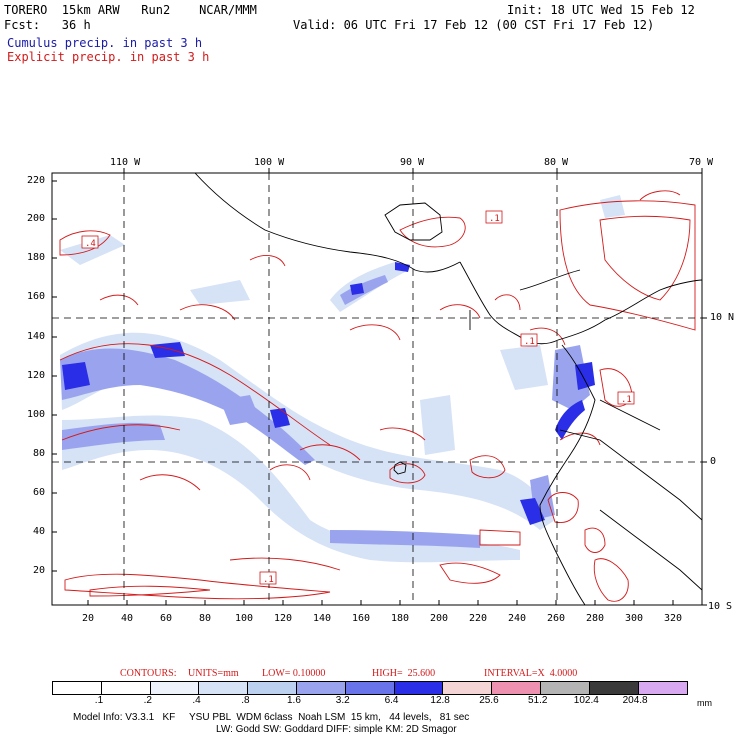 Image resolution: width=740 pixels, height=740 pixels. What do you see at coordinates (404, 673) in the screenshot?
I see `contour-info-high: HIGH= 25.600` at bounding box center [404, 673].